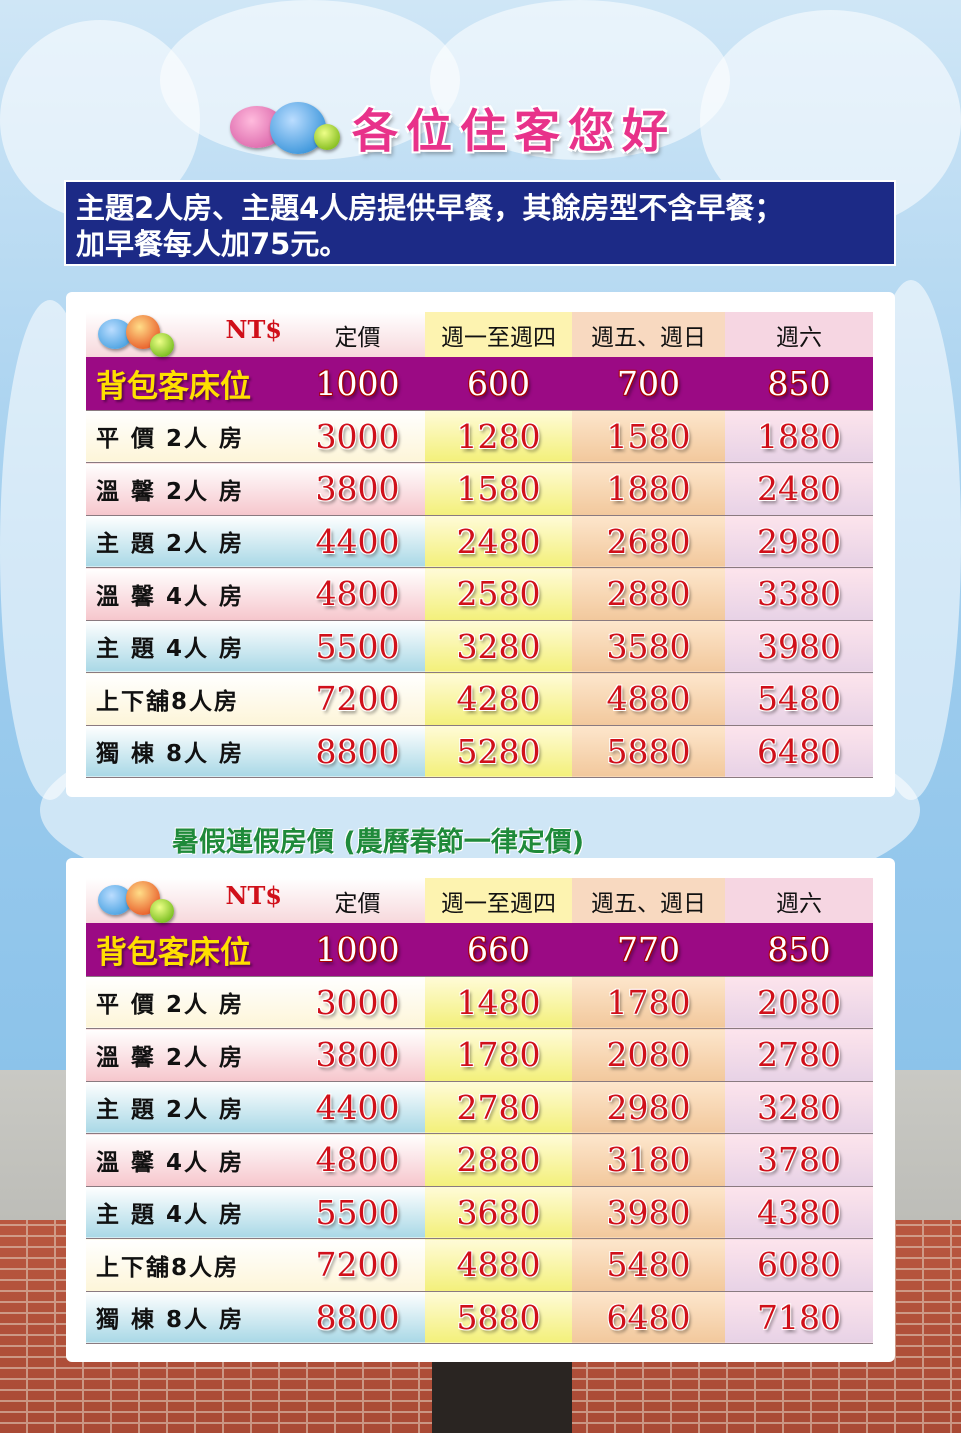 This screenshot has width=961, height=1433. I want to click on room-row: 上下舖8人房 7200 4280 4880 5480, so click(479, 699).